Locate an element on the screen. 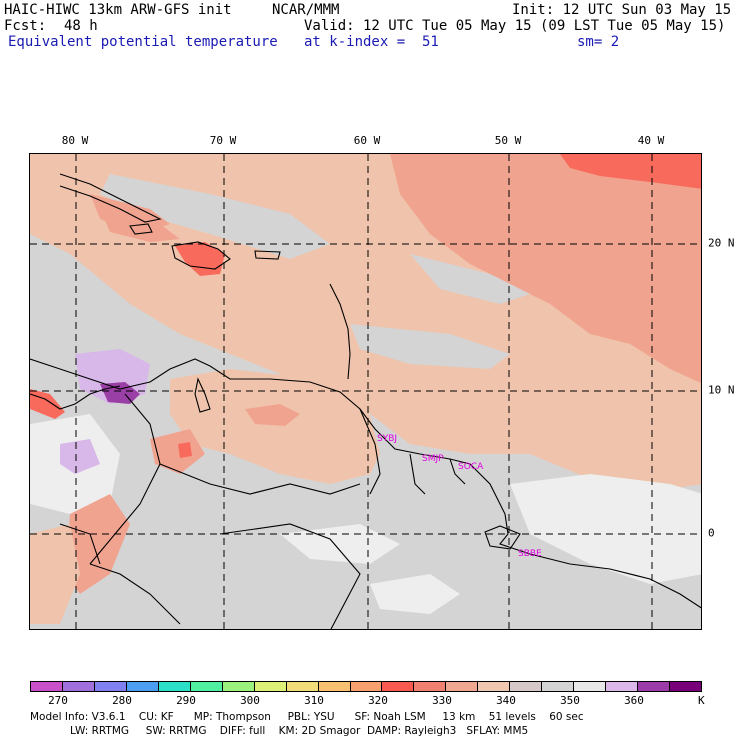  forecast-label: Fcst: is located at coordinates (25, 26).